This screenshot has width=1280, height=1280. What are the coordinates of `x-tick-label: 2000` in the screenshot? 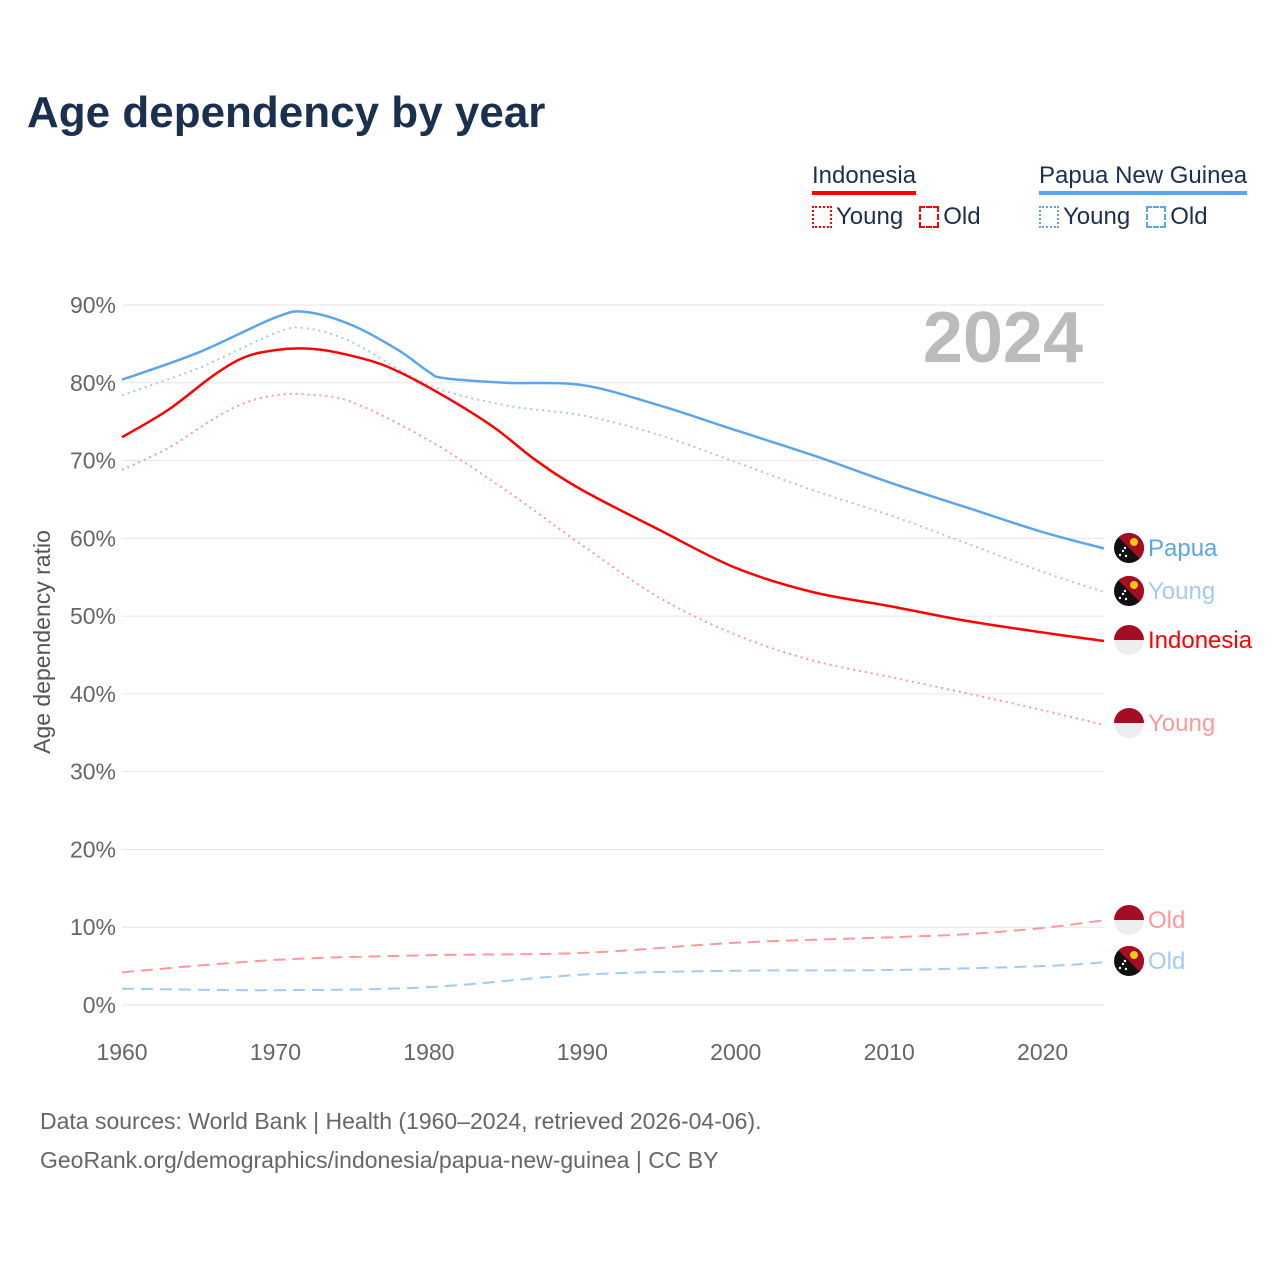 It's located at (735, 1052).